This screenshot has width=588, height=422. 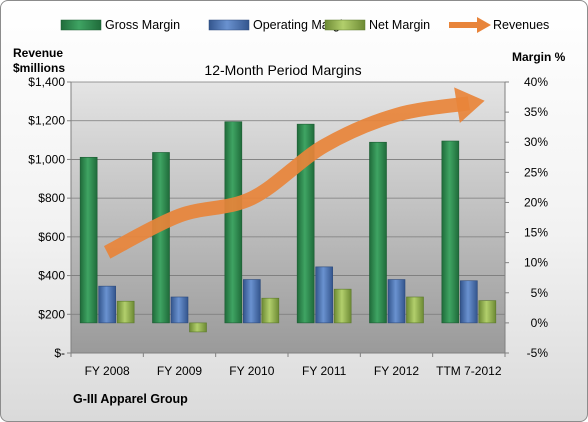 What do you see at coordinates (51, 314) in the screenshot?
I see `left-axis-tick-label: $200` at bounding box center [51, 314].